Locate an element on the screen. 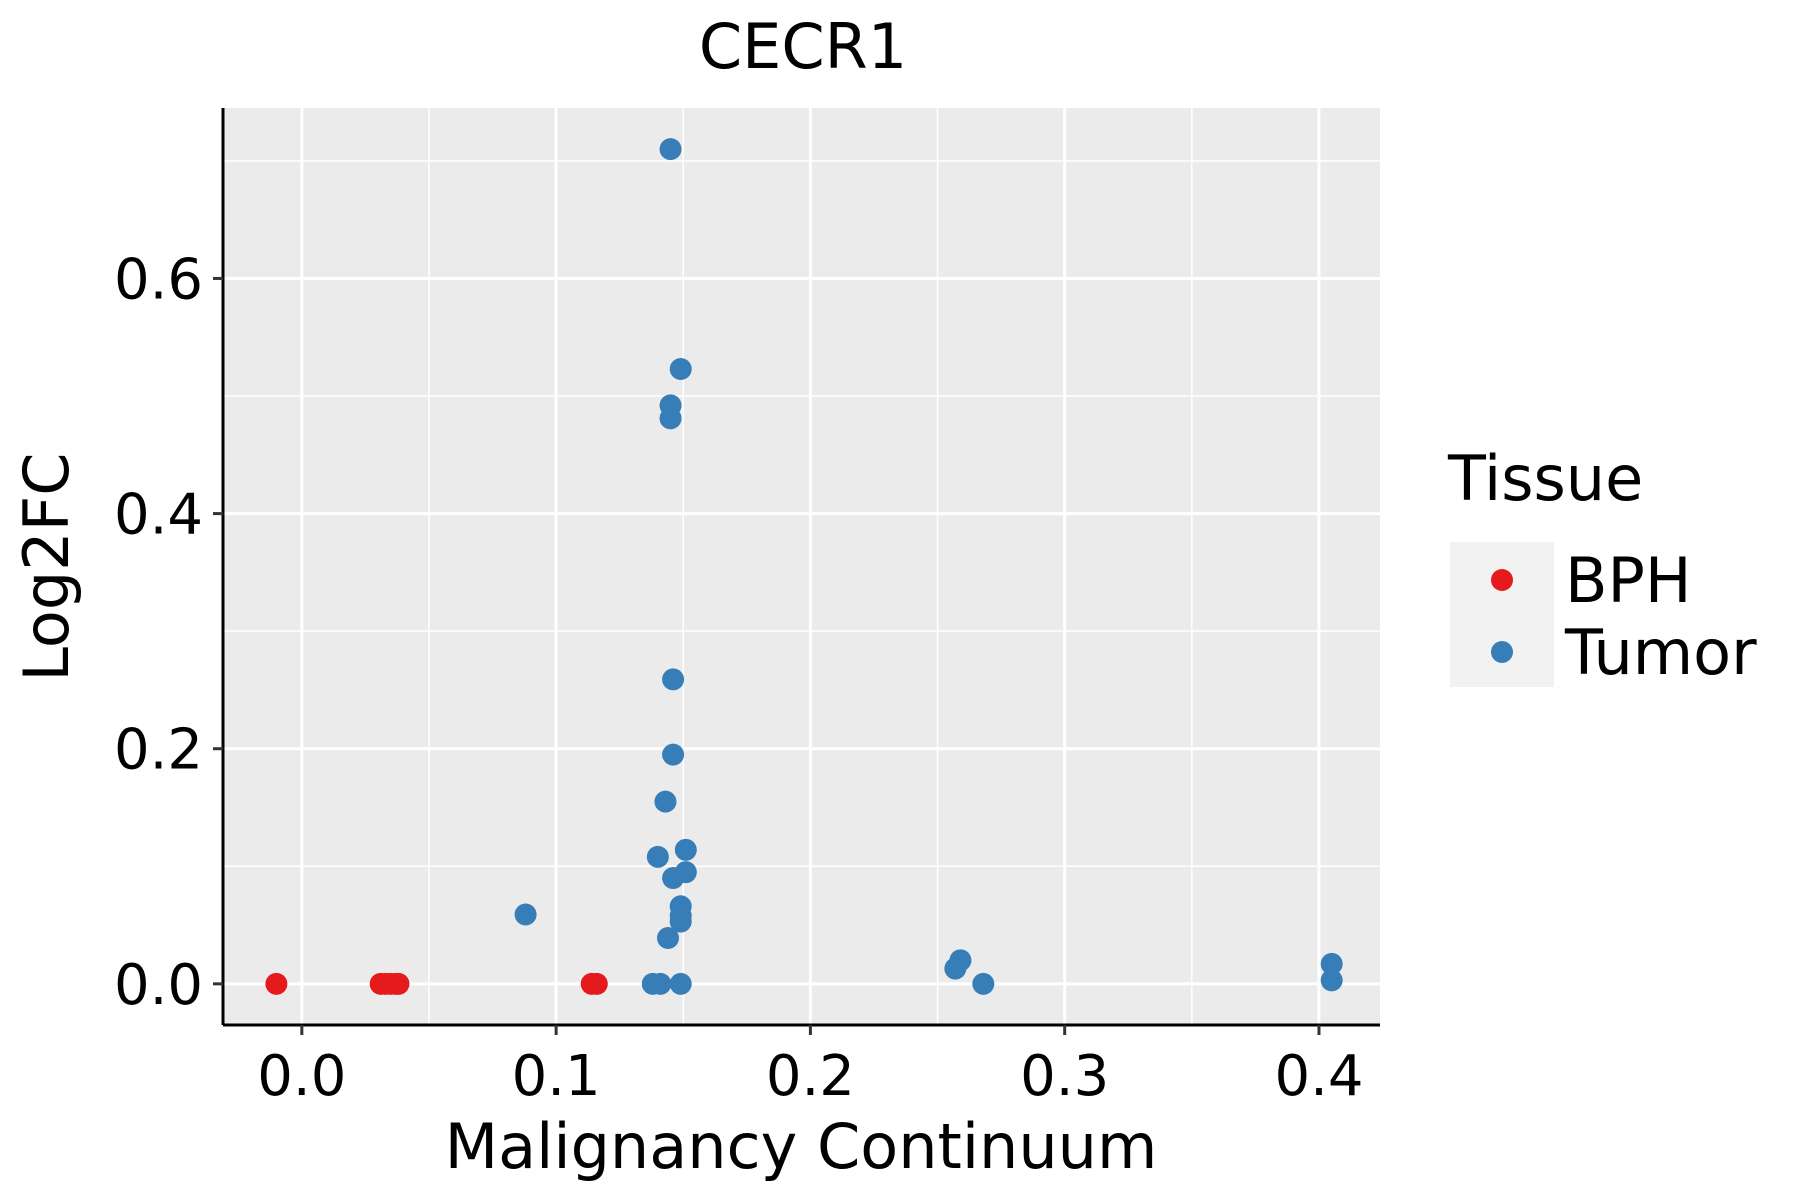  y-axis-ticks: 0.0 0.2 0.4 0.6 is located at coordinates (168, 632).